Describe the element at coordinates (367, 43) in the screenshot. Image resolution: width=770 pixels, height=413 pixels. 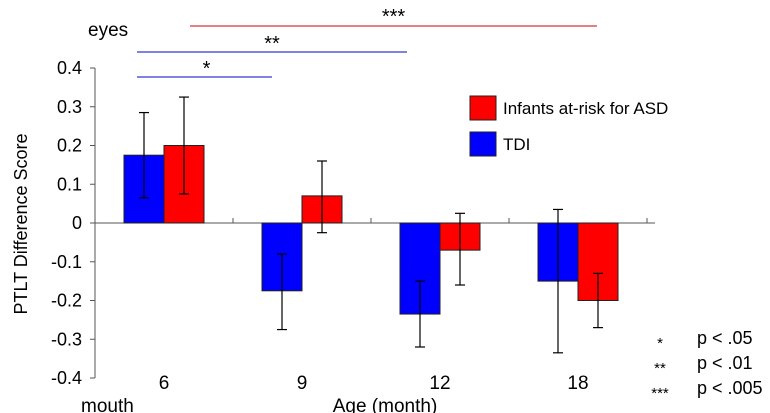
I see `significance-brackets: ******` at that location.